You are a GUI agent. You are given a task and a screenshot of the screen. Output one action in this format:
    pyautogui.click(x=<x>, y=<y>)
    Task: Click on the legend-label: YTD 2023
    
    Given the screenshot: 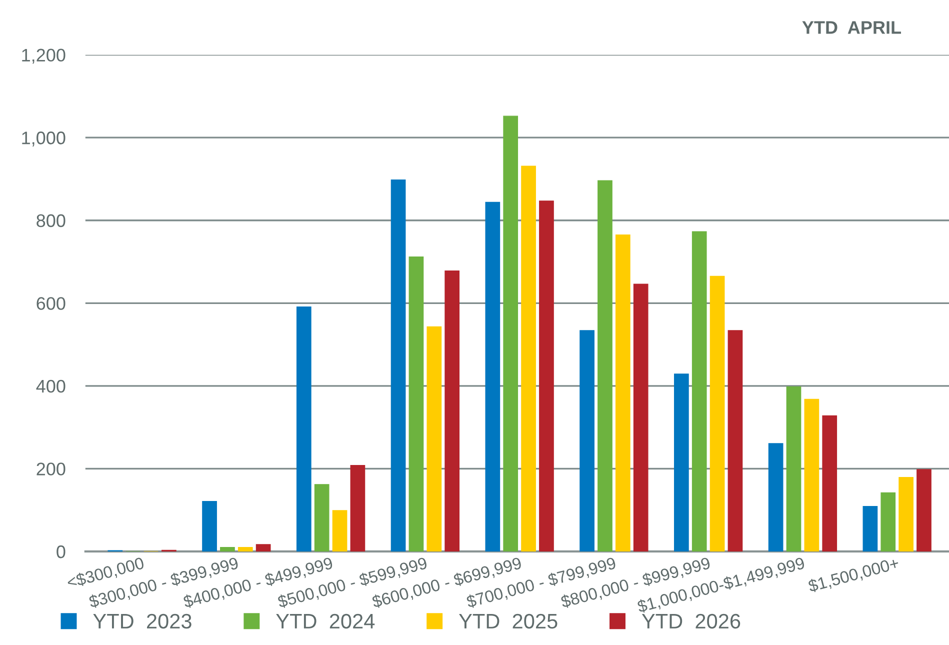 What is the action you would take?
    pyautogui.click(x=142, y=621)
    